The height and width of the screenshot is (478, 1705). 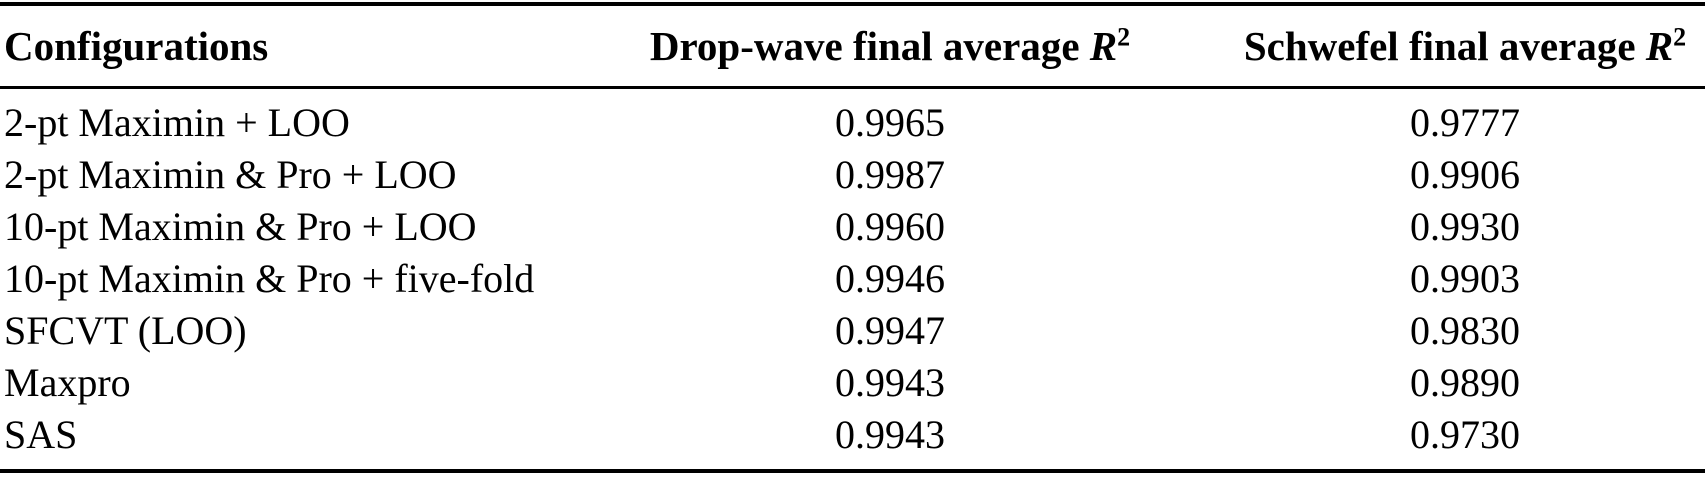 I want to click on config-cell: SFCVT (LOO), so click(x=125, y=330).